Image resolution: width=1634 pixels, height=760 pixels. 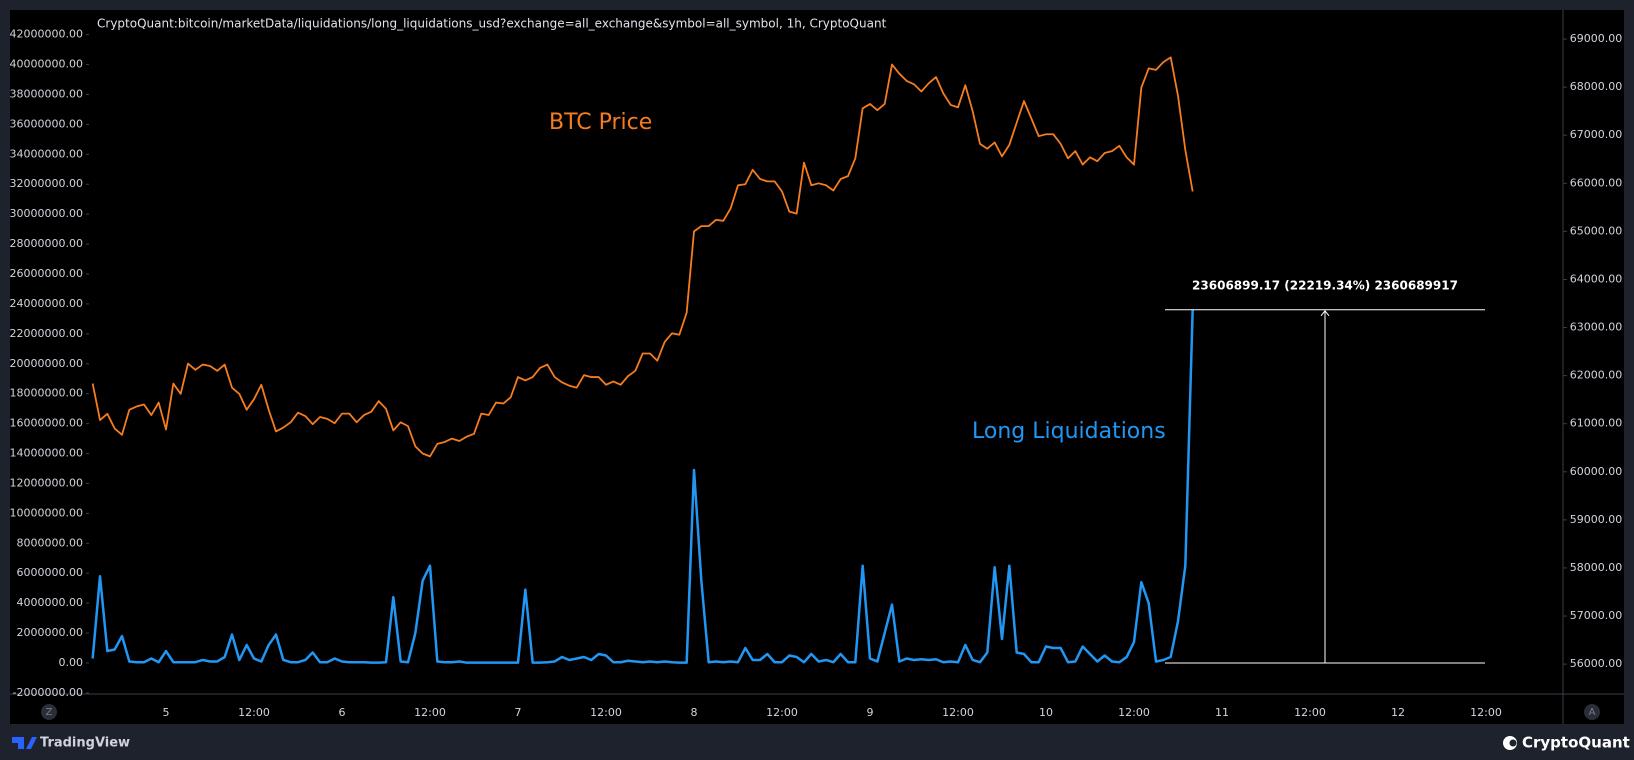 What do you see at coordinates (46, 93) in the screenshot?
I see `y-tick-label: 38000000.00` at bounding box center [46, 93].